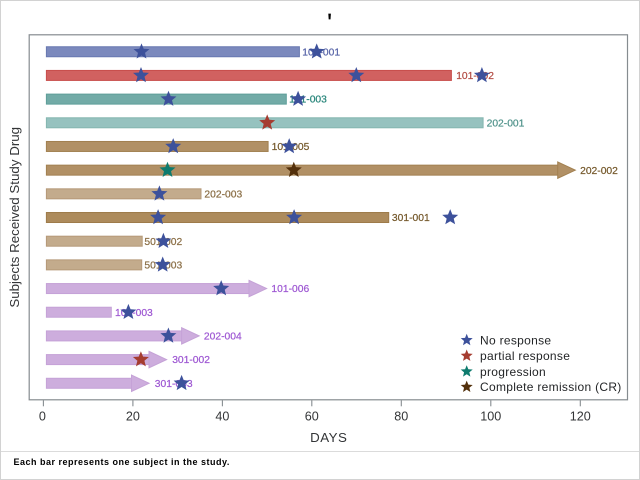 Image resolution: width=640 pixels, height=480 pixels. Describe the element at coordinates (312, 416) in the screenshot. I see `svg-text: 60` at that location.